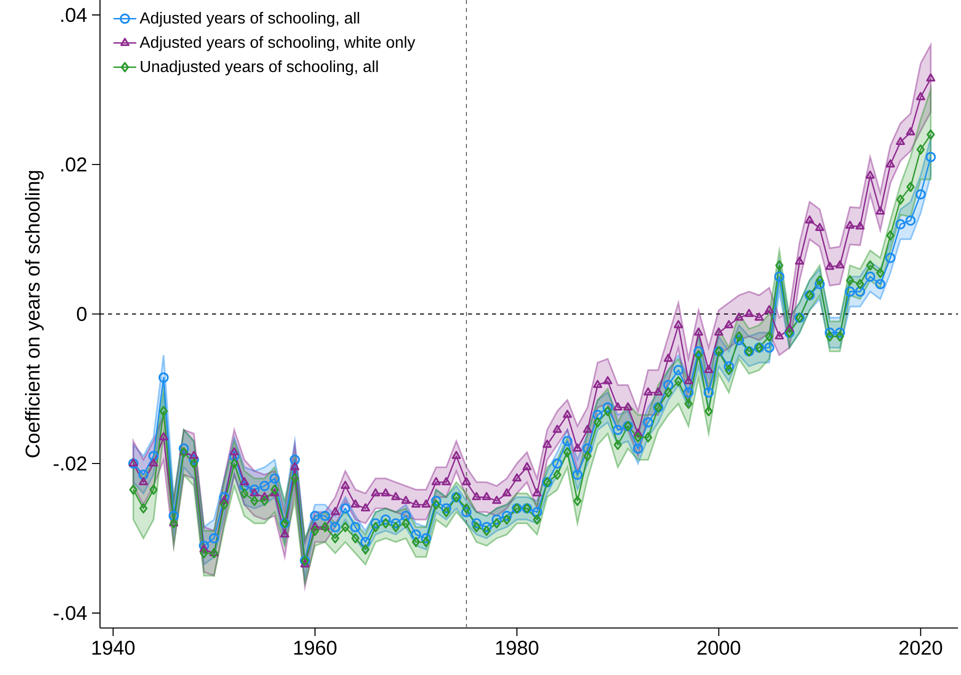 The image size is (961, 675). Describe the element at coordinates (278, 44) in the screenshot. I see `legend-label: Adjusted years of schooling, white only` at that location.